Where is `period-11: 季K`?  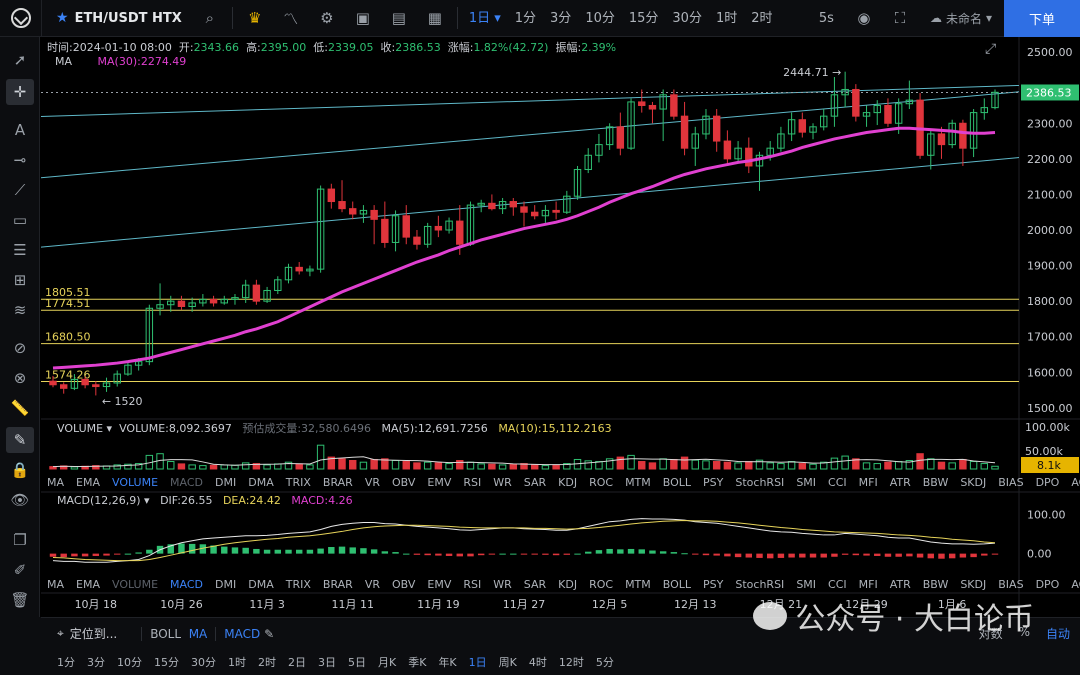
period-11: 季K is located at coordinates (417, 662).